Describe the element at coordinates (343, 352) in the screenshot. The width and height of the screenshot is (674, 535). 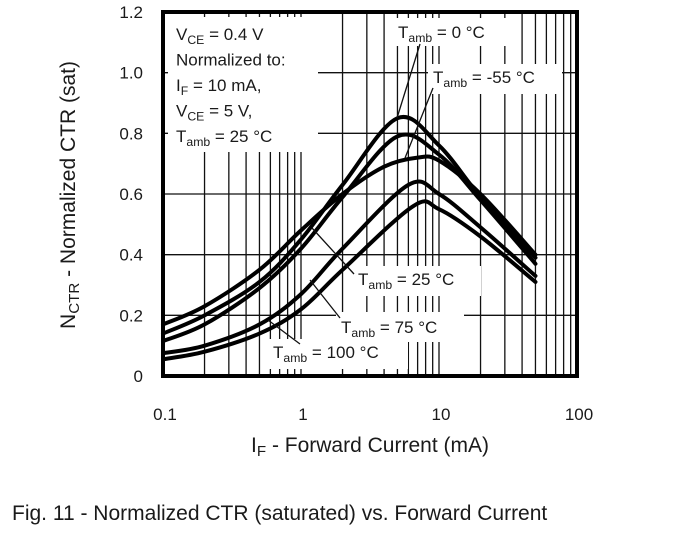
I see `series-label-rest: = 100 °C` at that location.